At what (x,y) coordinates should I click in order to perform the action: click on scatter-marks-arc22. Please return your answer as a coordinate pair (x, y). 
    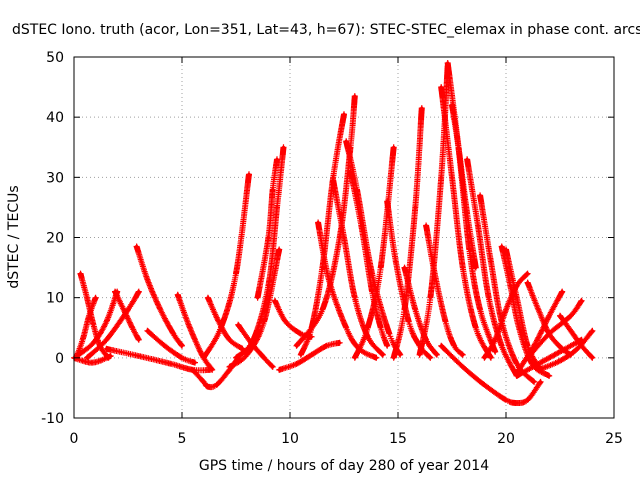
    Looking at the image, I should click on (325, 221).